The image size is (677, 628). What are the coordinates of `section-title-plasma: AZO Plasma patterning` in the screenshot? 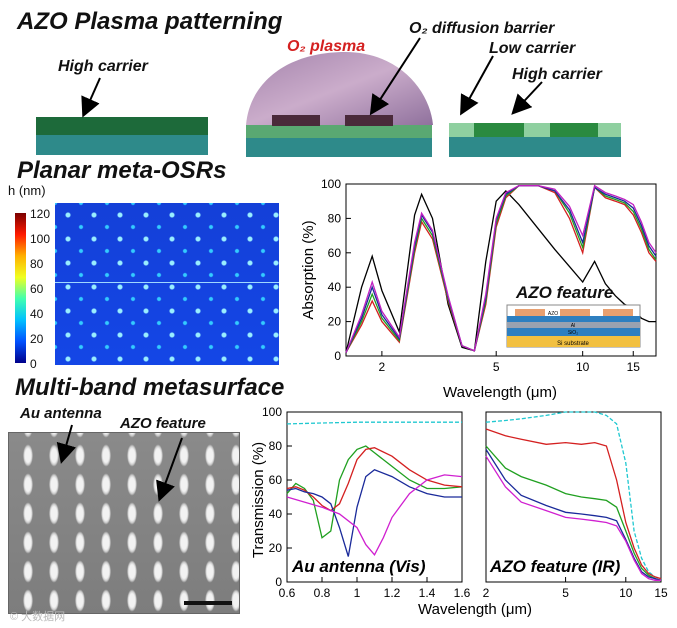 It's located at (150, 21).